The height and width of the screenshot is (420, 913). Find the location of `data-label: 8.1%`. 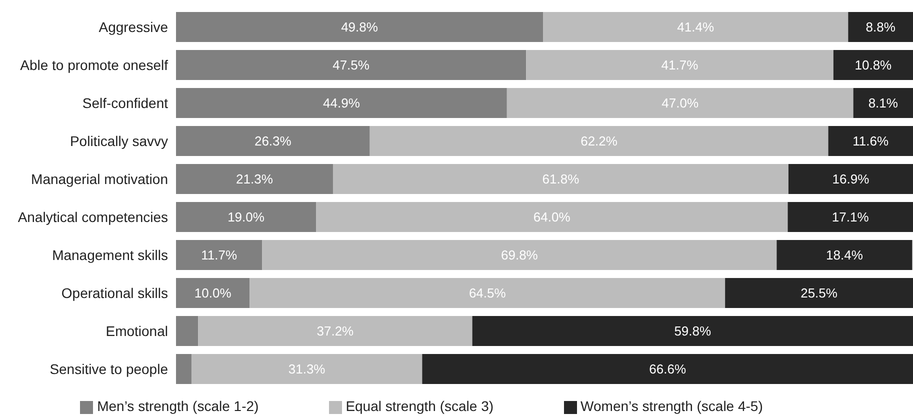

data-label: 8.1% is located at coordinates (883, 103).